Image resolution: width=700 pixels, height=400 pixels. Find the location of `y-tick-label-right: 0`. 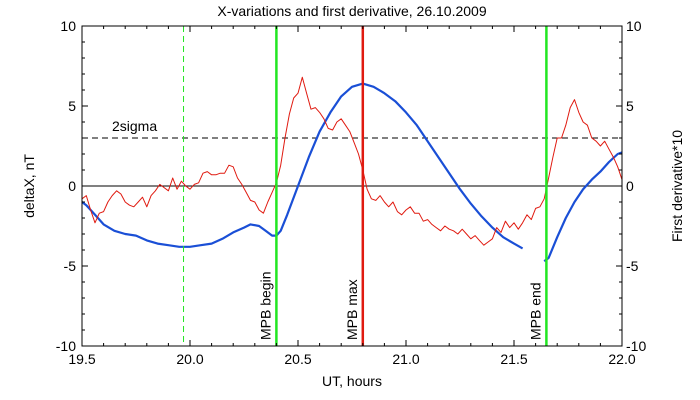

y-tick-label-right: 0 is located at coordinates (630, 186).